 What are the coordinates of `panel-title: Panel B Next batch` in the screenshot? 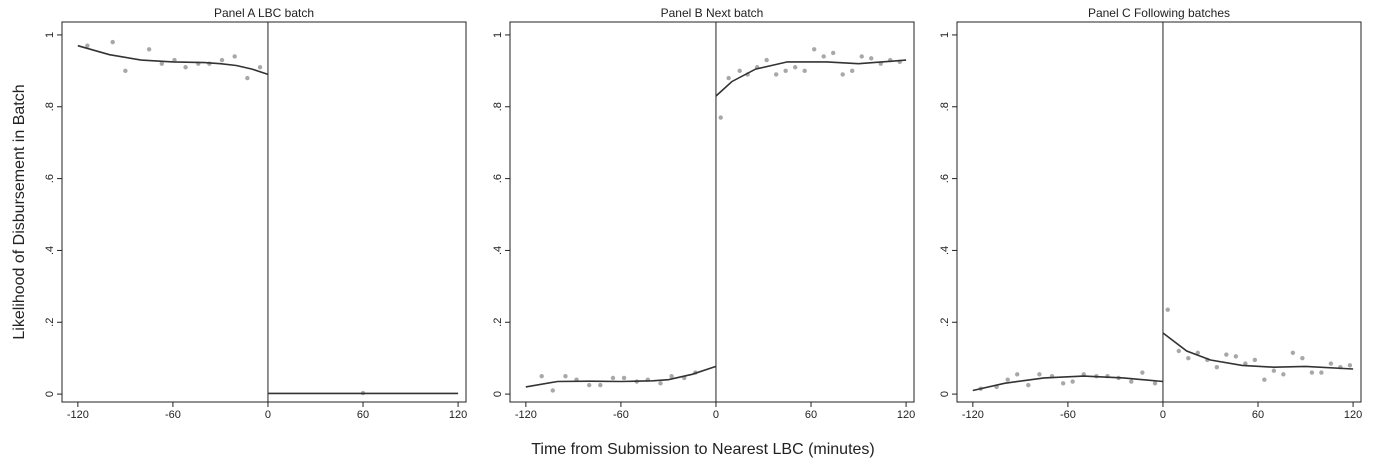 It's located at (712, 13).